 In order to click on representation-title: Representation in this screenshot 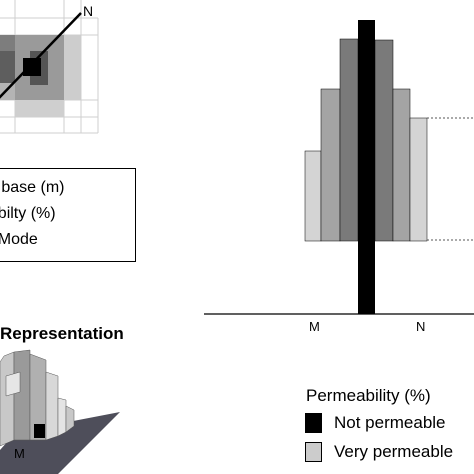, I will do `click(62, 333)`.